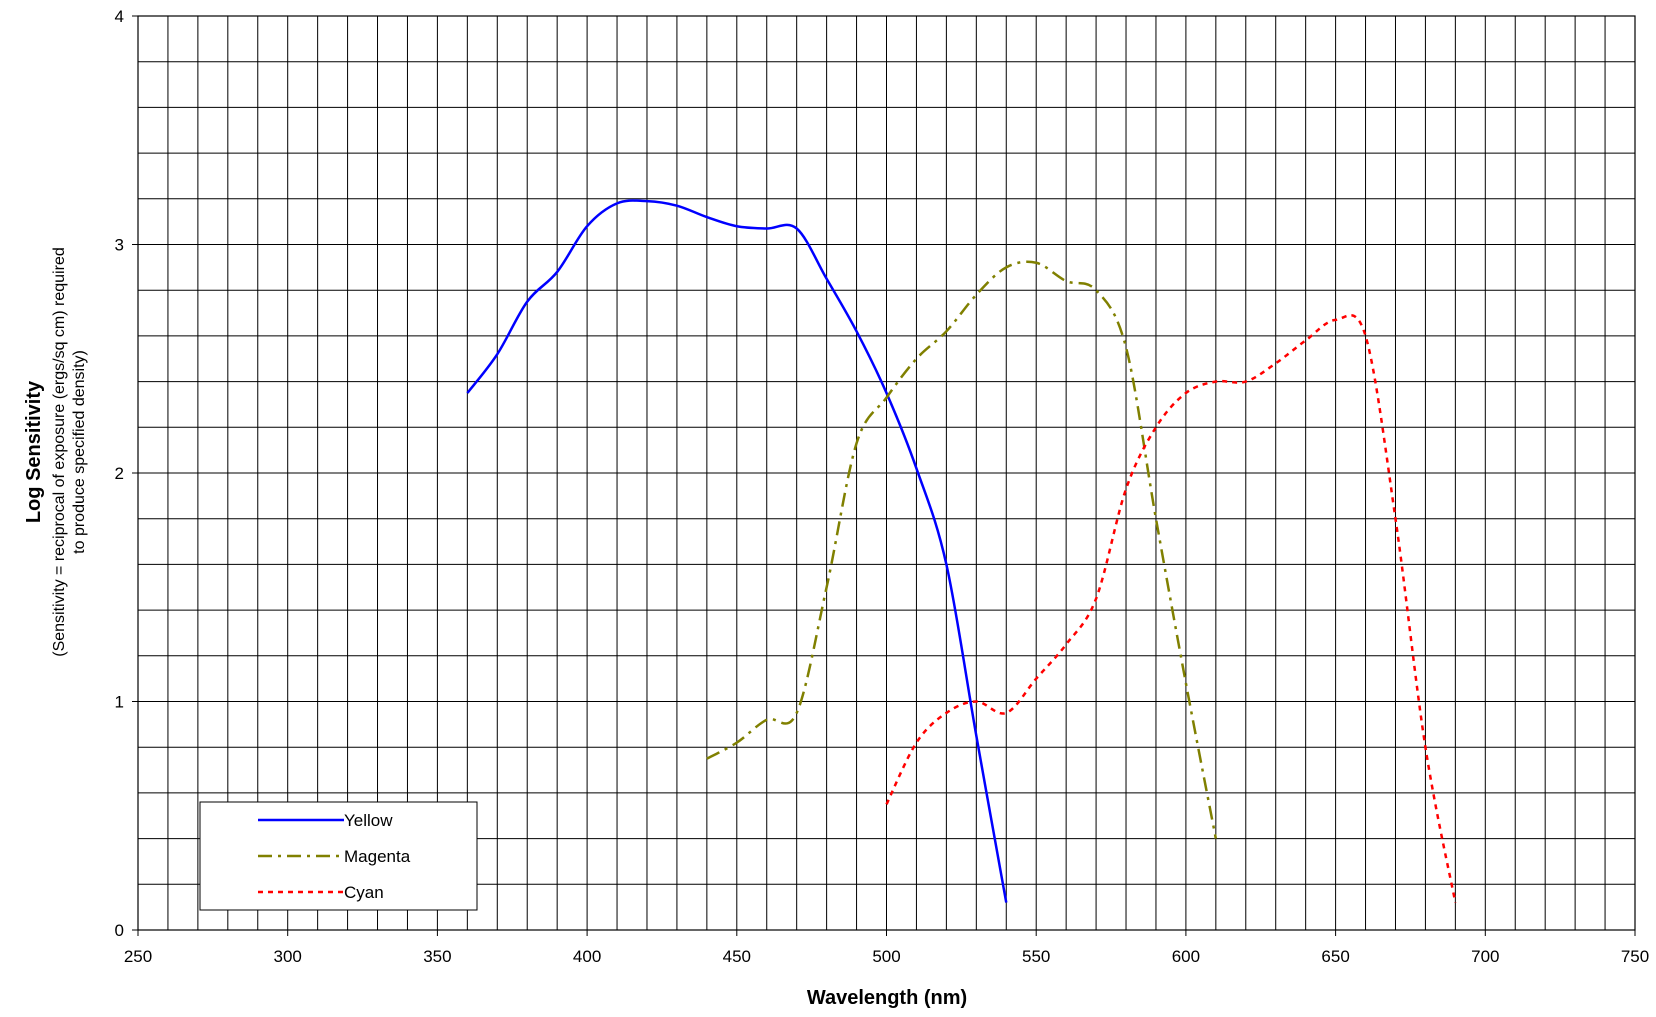  Describe the element at coordinates (437, 956) in the screenshot. I see `x-tick-label: 350` at that location.